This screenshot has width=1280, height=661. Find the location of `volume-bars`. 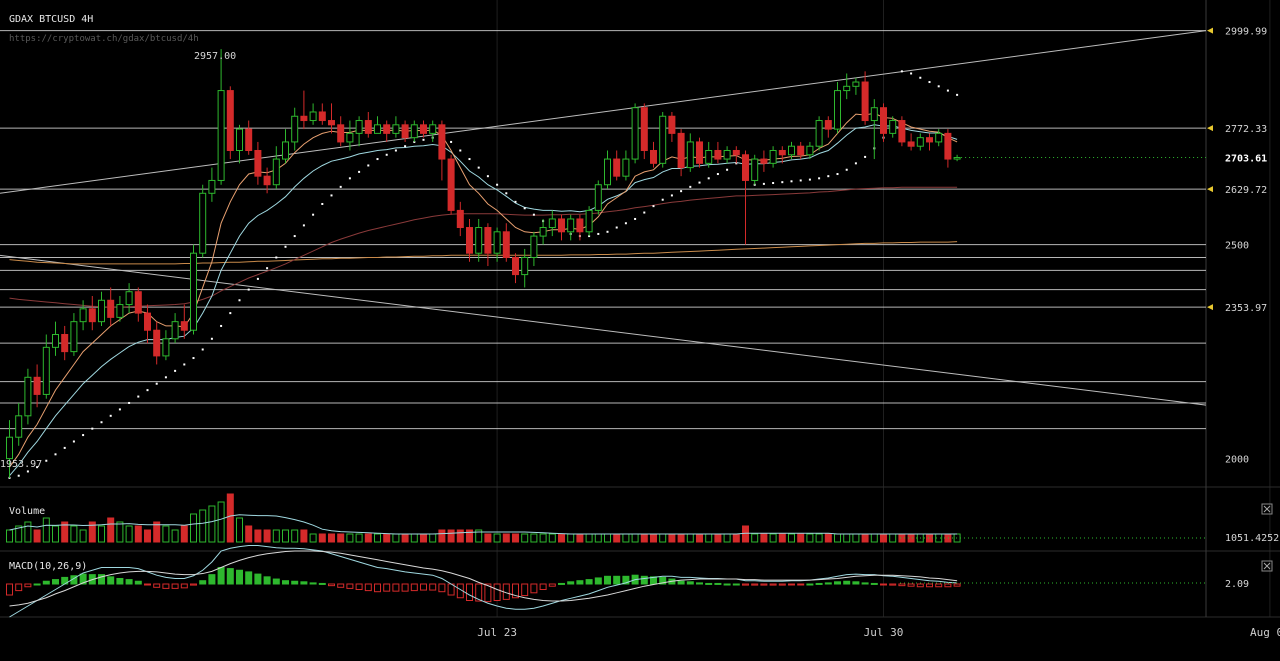

volume-bars is located at coordinates (483, 518).